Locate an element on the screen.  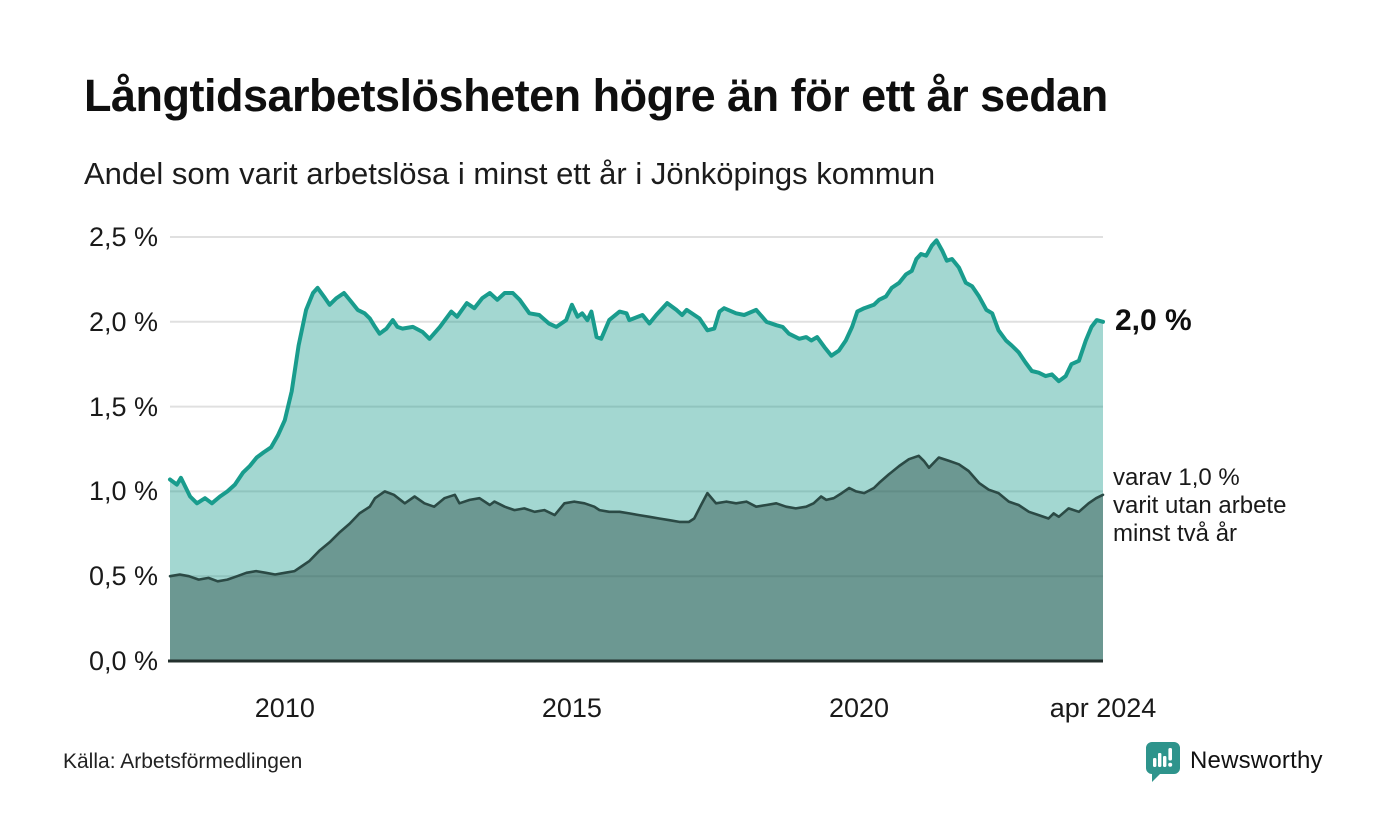
secondary-annotation-line: varit utan arbete is located at coordinates (1200, 506).